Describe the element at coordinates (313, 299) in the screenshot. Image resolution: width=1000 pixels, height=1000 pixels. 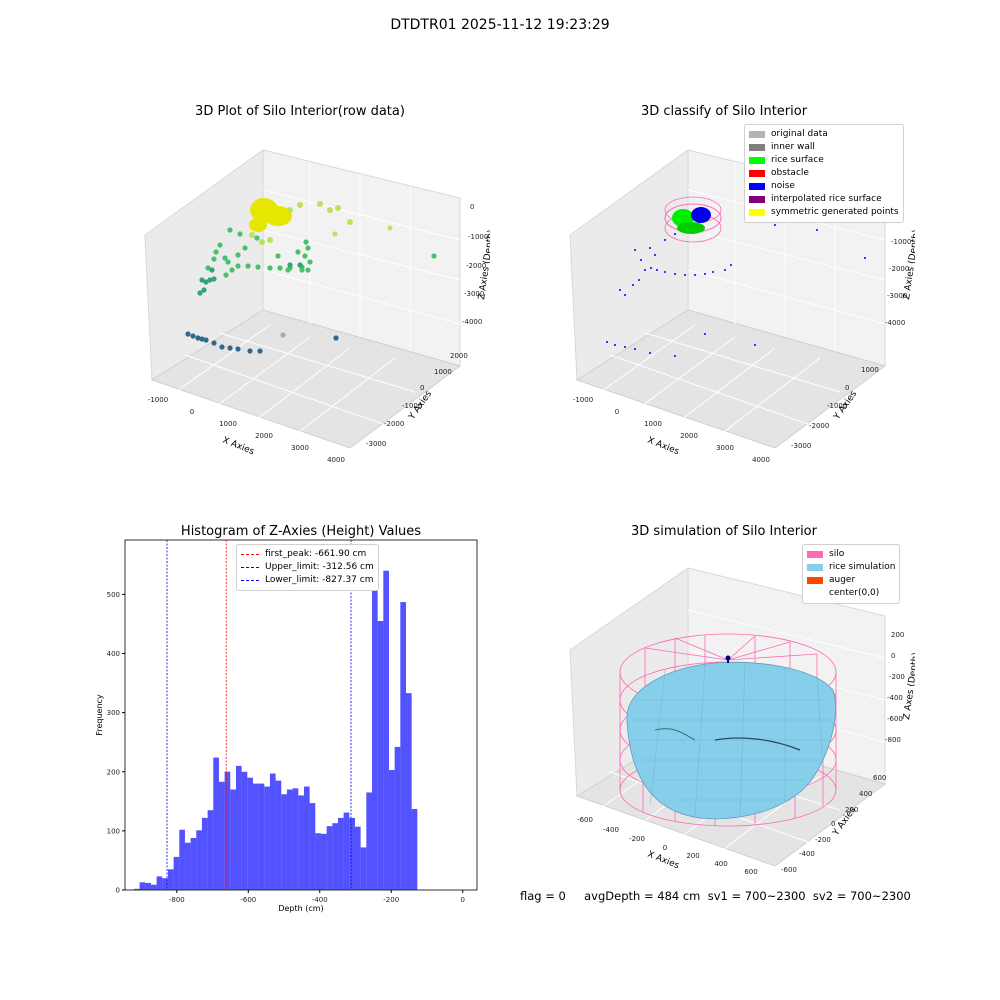
I see `raw-grid` at that location.